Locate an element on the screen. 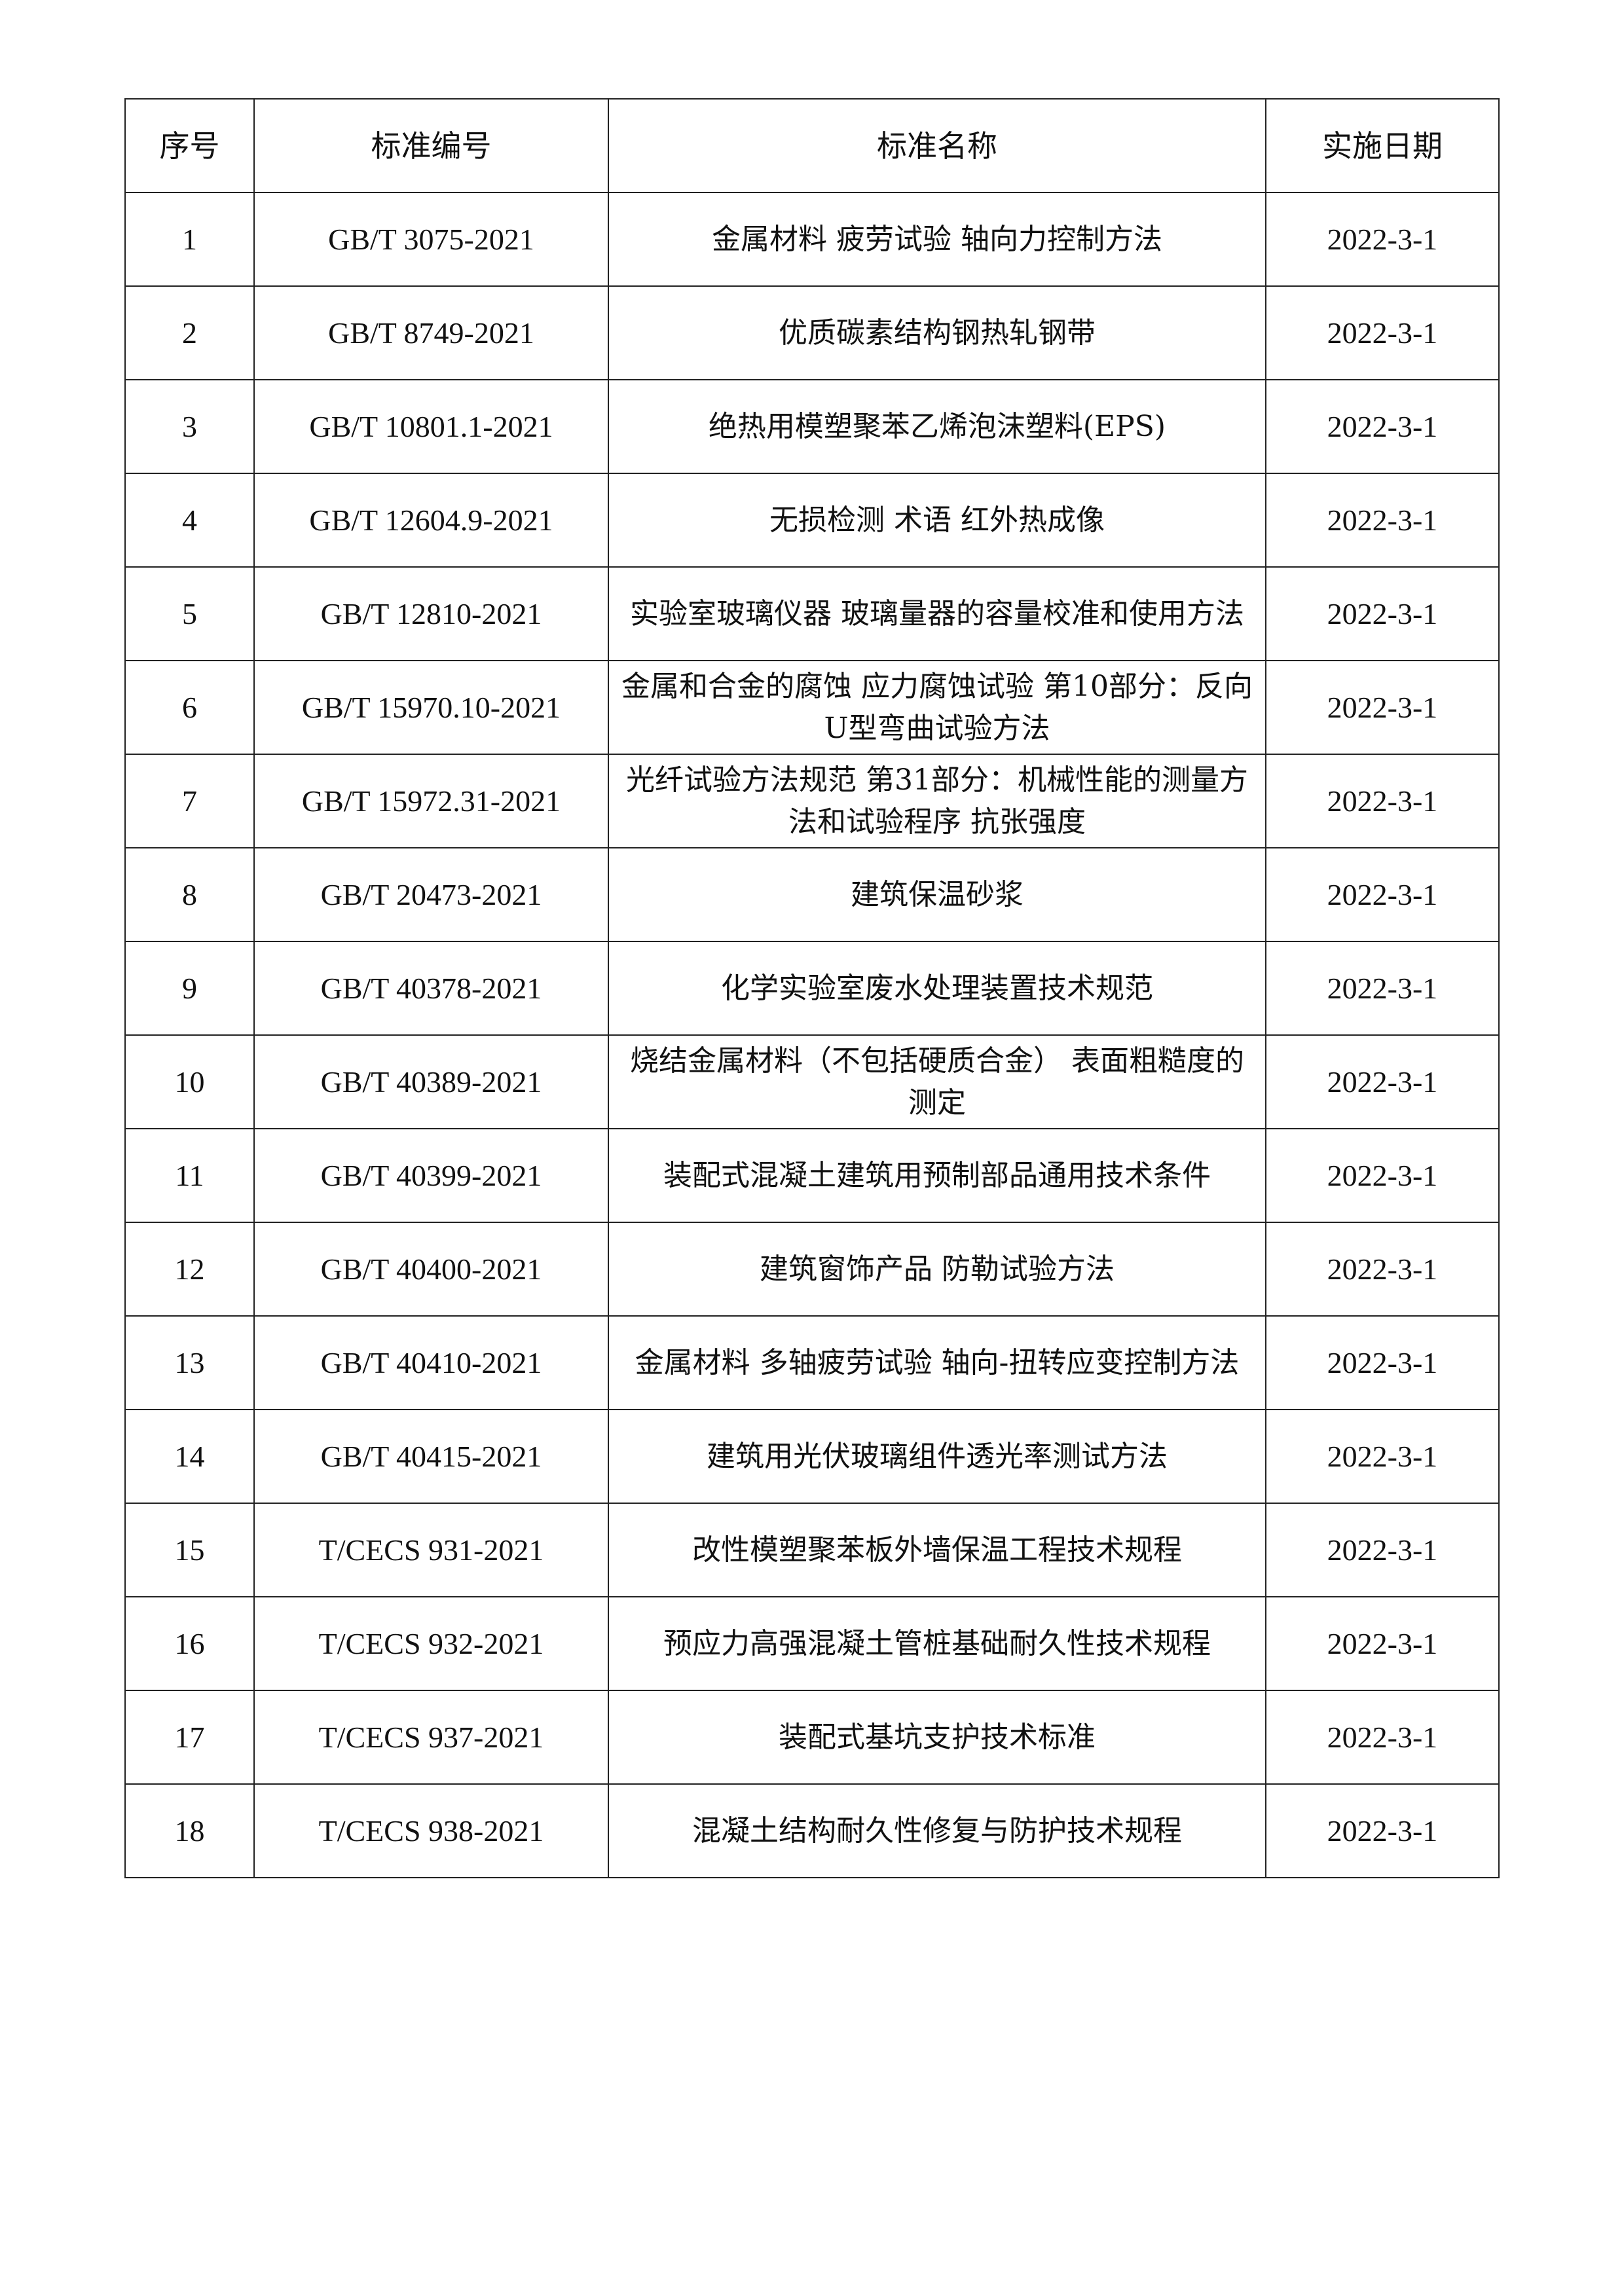  standard-code: GB/T 15972.31-2021 is located at coordinates (431, 801).